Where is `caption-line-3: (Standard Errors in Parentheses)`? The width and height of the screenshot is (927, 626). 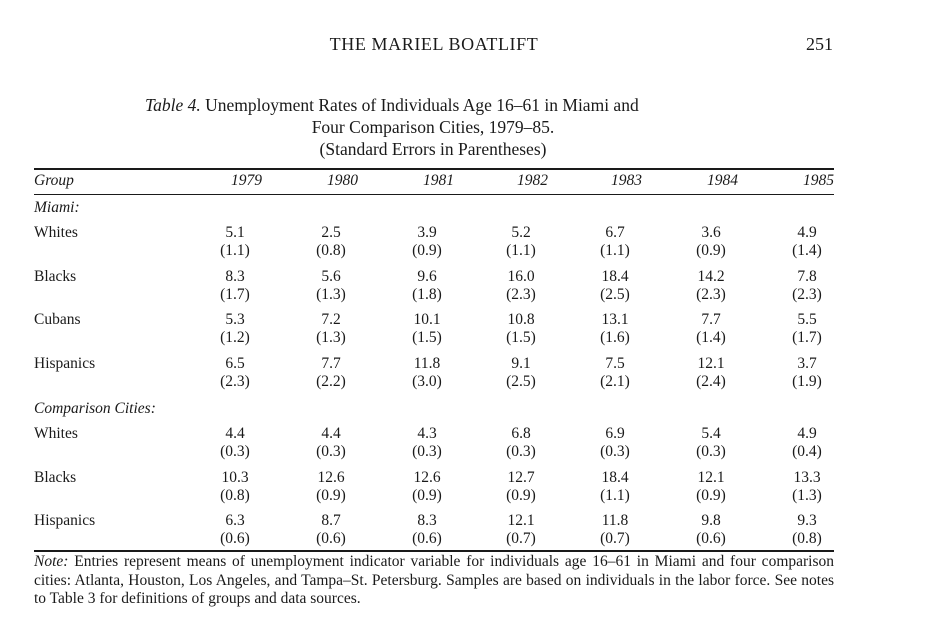 caption-line-3: (Standard Errors in Parentheses) is located at coordinates (433, 149).